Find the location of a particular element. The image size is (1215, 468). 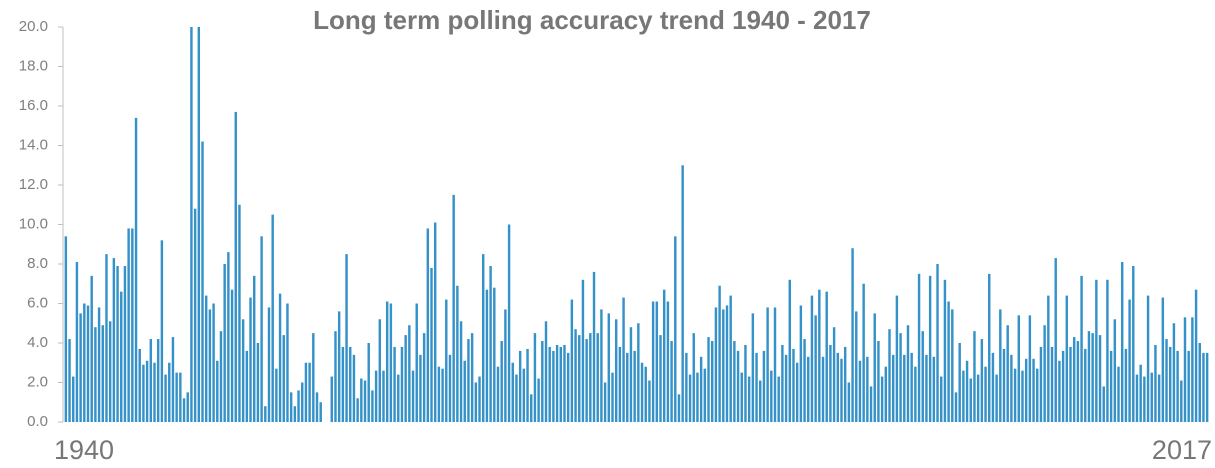

y-tick-label: 0.0 is located at coordinates (37, 421).